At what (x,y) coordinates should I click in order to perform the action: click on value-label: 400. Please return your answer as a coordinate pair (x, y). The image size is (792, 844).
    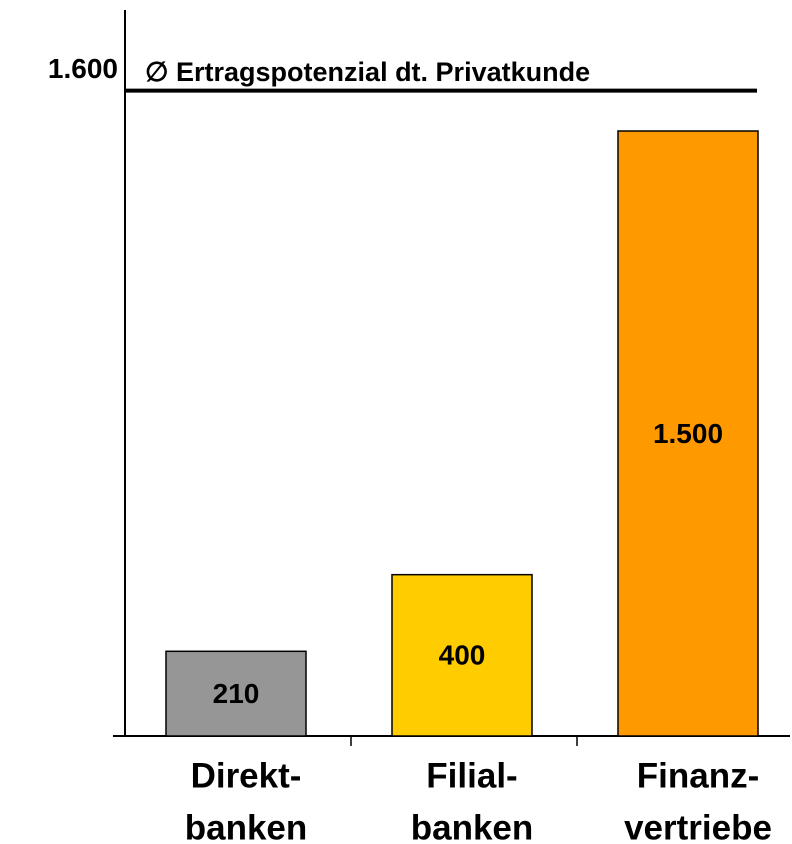
    Looking at the image, I should click on (462, 655).